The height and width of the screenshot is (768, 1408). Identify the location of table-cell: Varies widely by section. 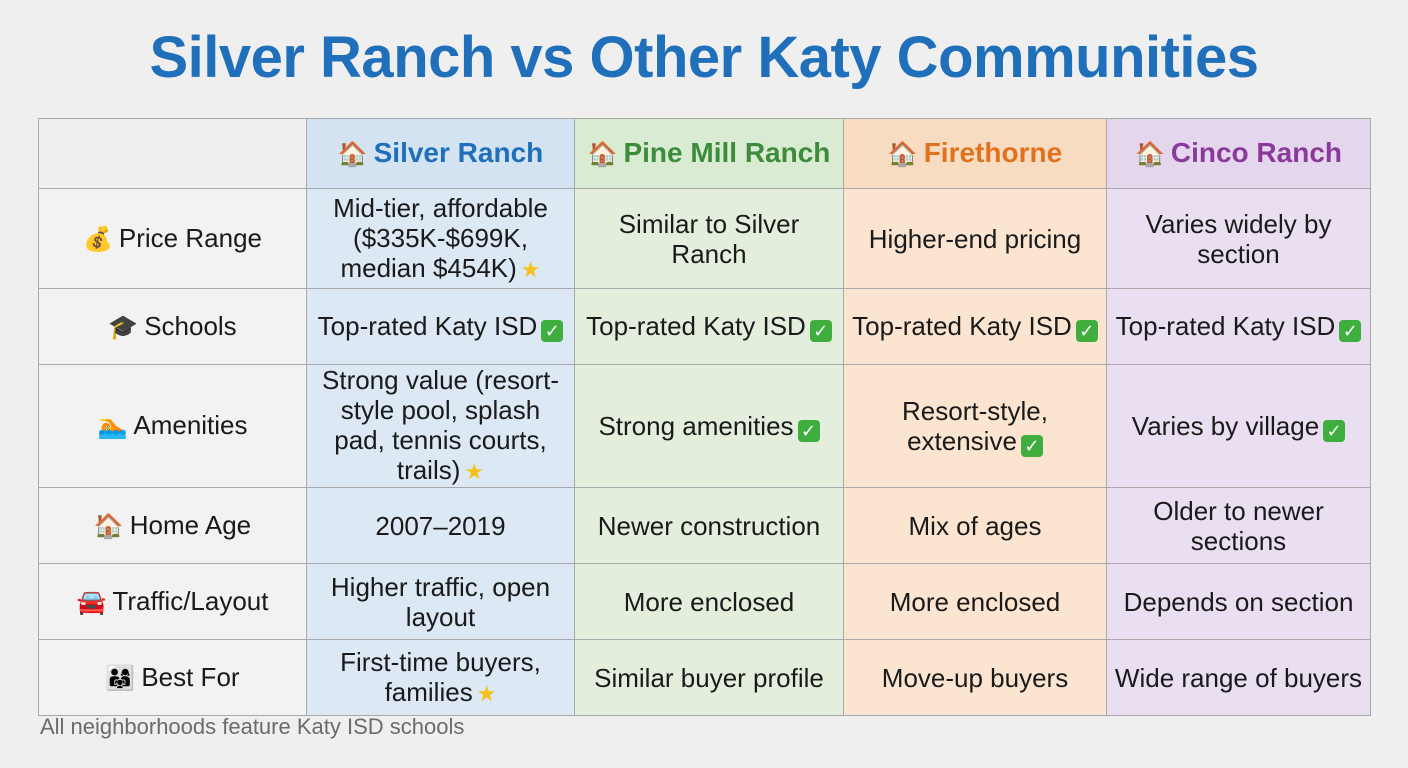
(1238, 238).